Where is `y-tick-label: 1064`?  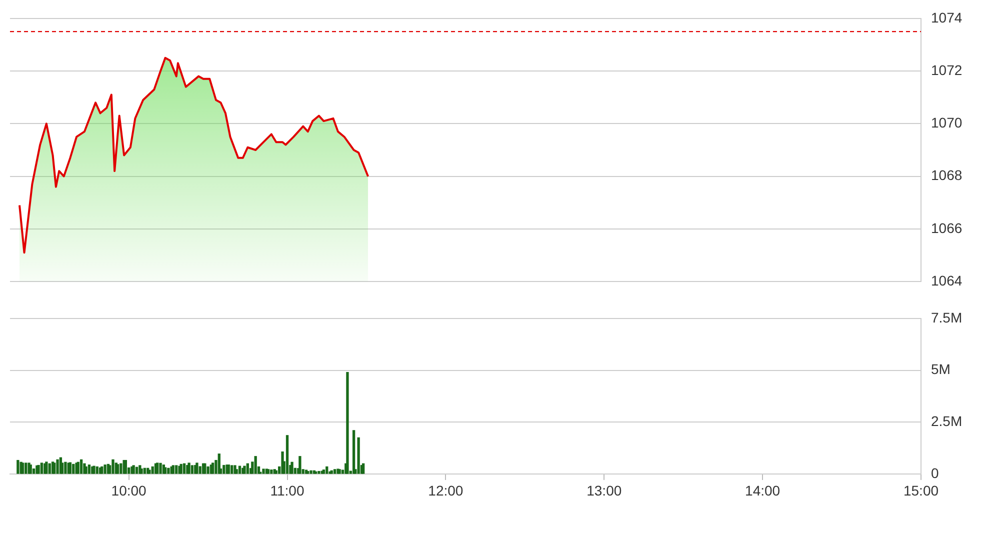
y-tick-label: 1064 is located at coordinates (946, 280).